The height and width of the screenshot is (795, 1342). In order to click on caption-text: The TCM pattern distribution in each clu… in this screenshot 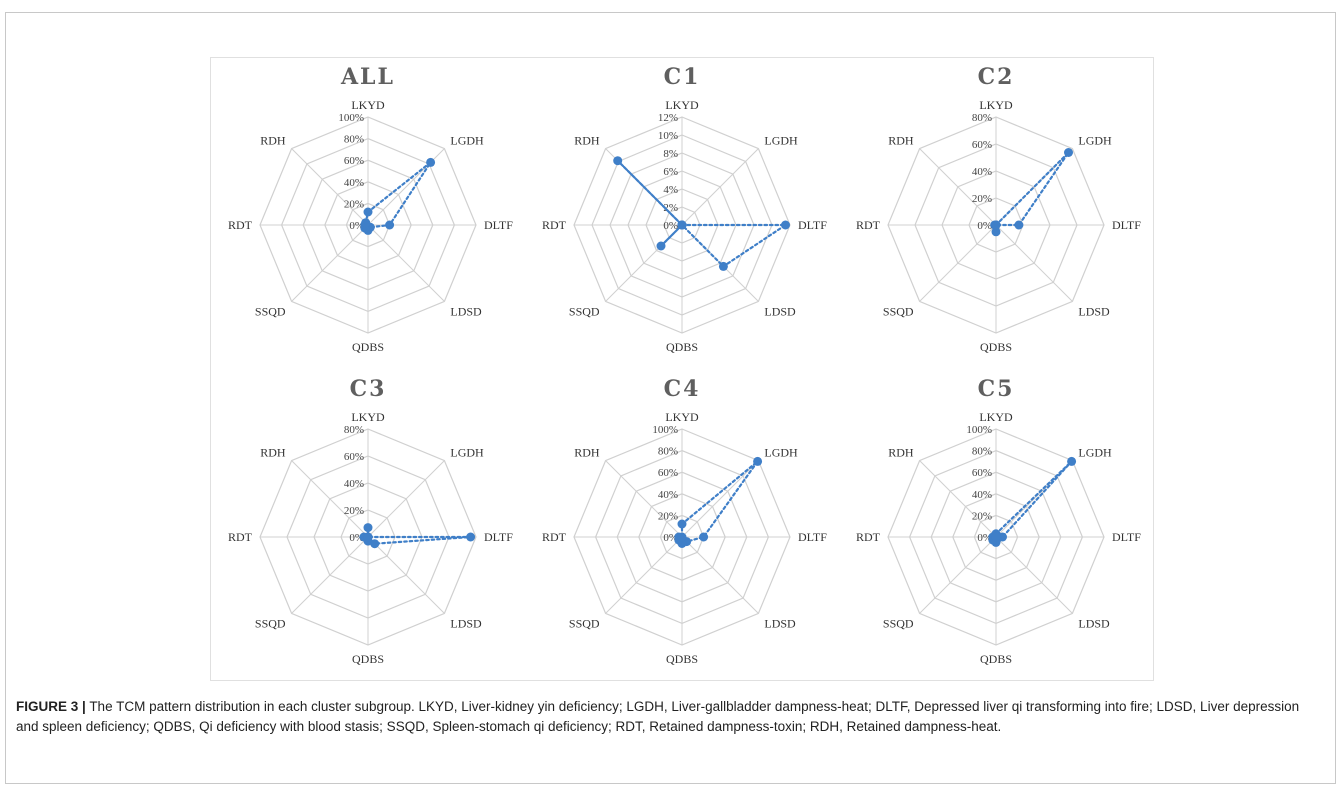, I will do `click(658, 716)`.